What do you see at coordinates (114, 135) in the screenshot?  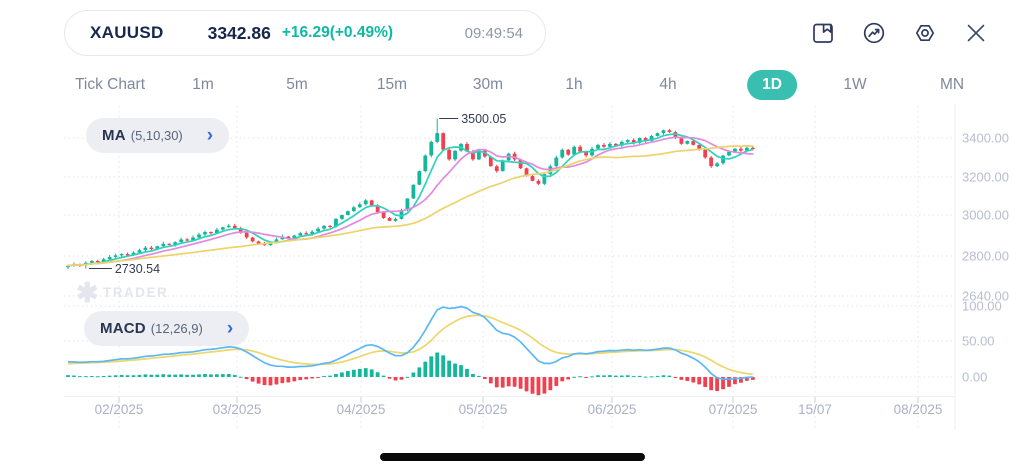 I see `ma-label: MA` at bounding box center [114, 135].